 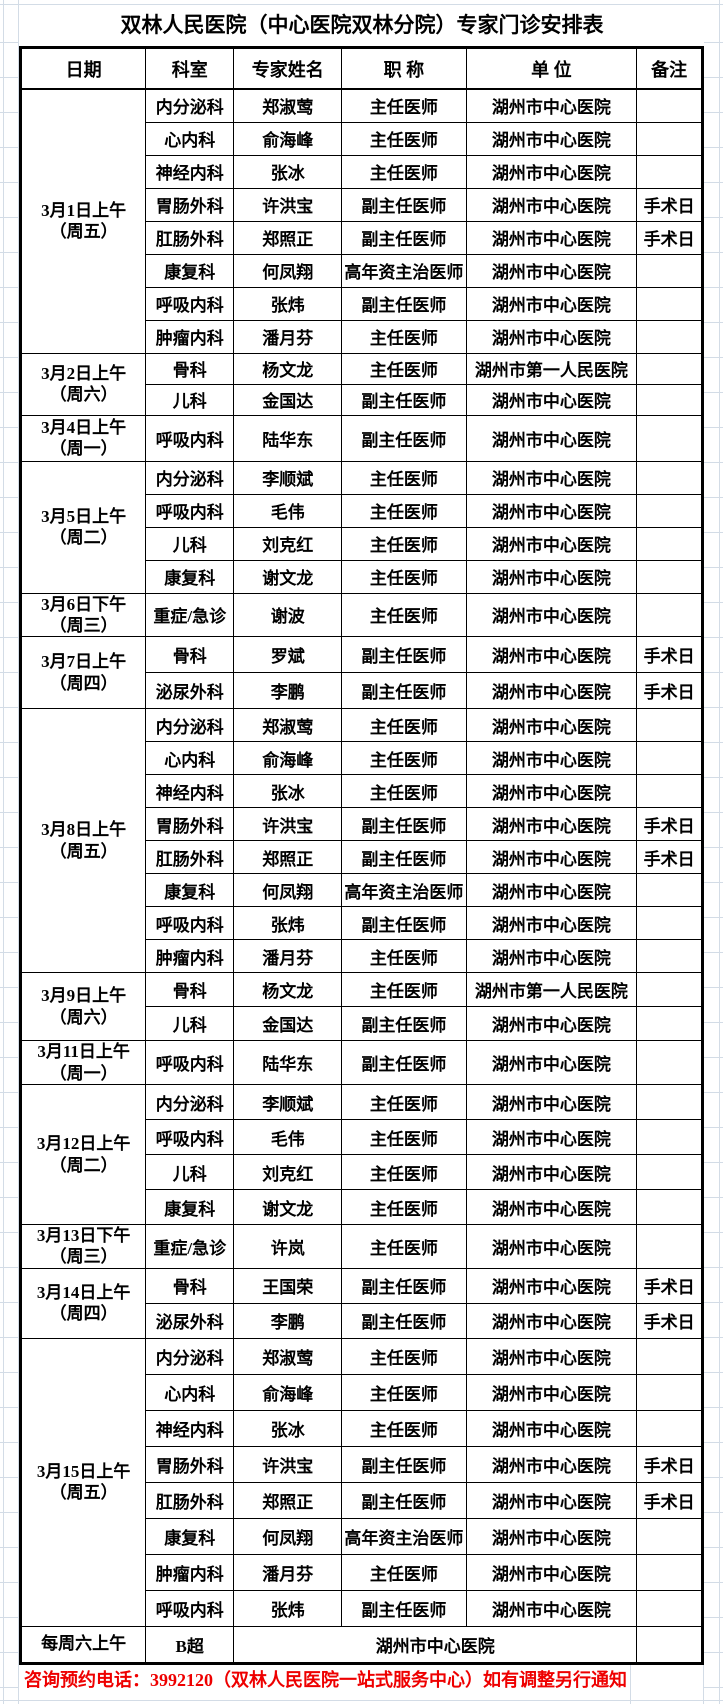 What do you see at coordinates (83, 1303) in the screenshot?
I see `date-cell: 3月14日上午 （周四）` at bounding box center [83, 1303].